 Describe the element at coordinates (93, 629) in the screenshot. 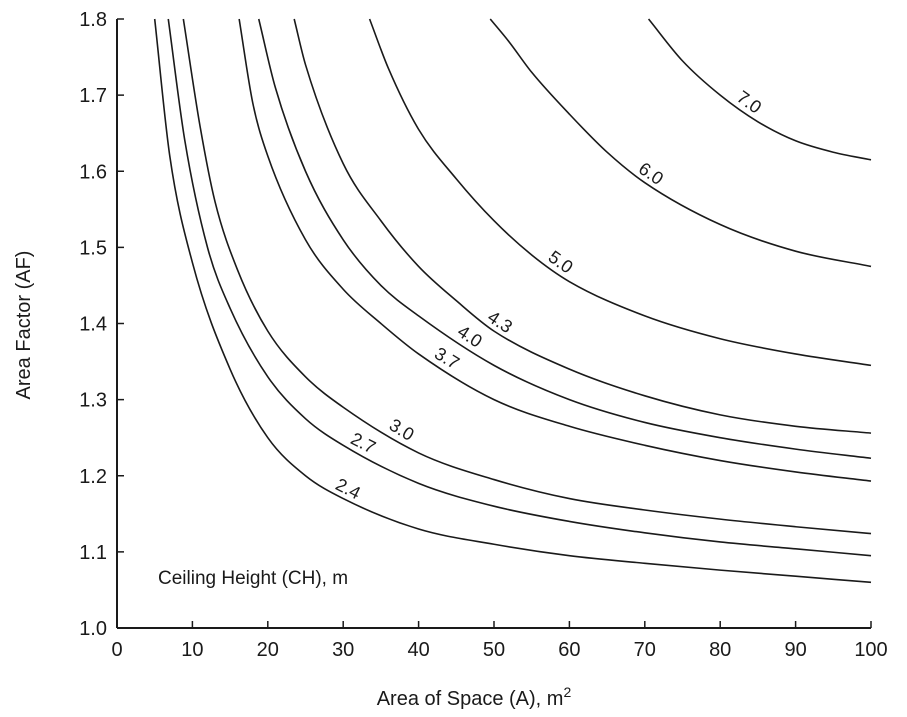

I see `y-tick-label: 1.0` at that location.